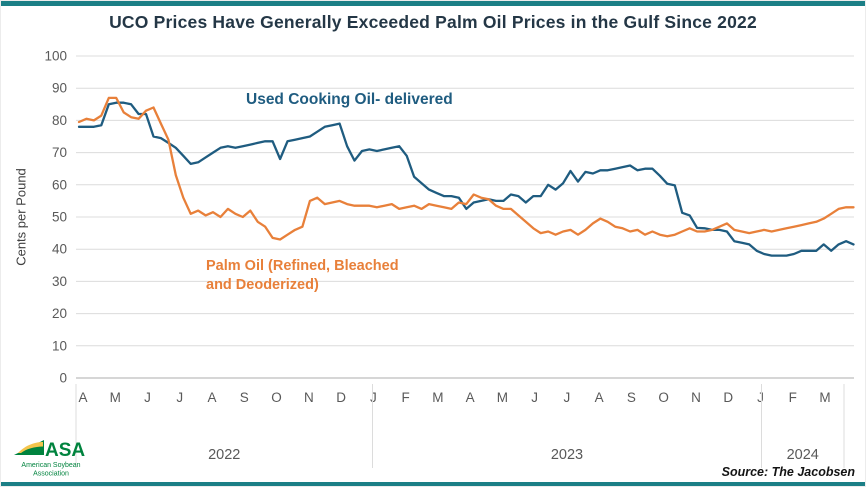  Describe the element at coordinates (59, 152) in the screenshot. I see `y-tick-label: 70` at that location.